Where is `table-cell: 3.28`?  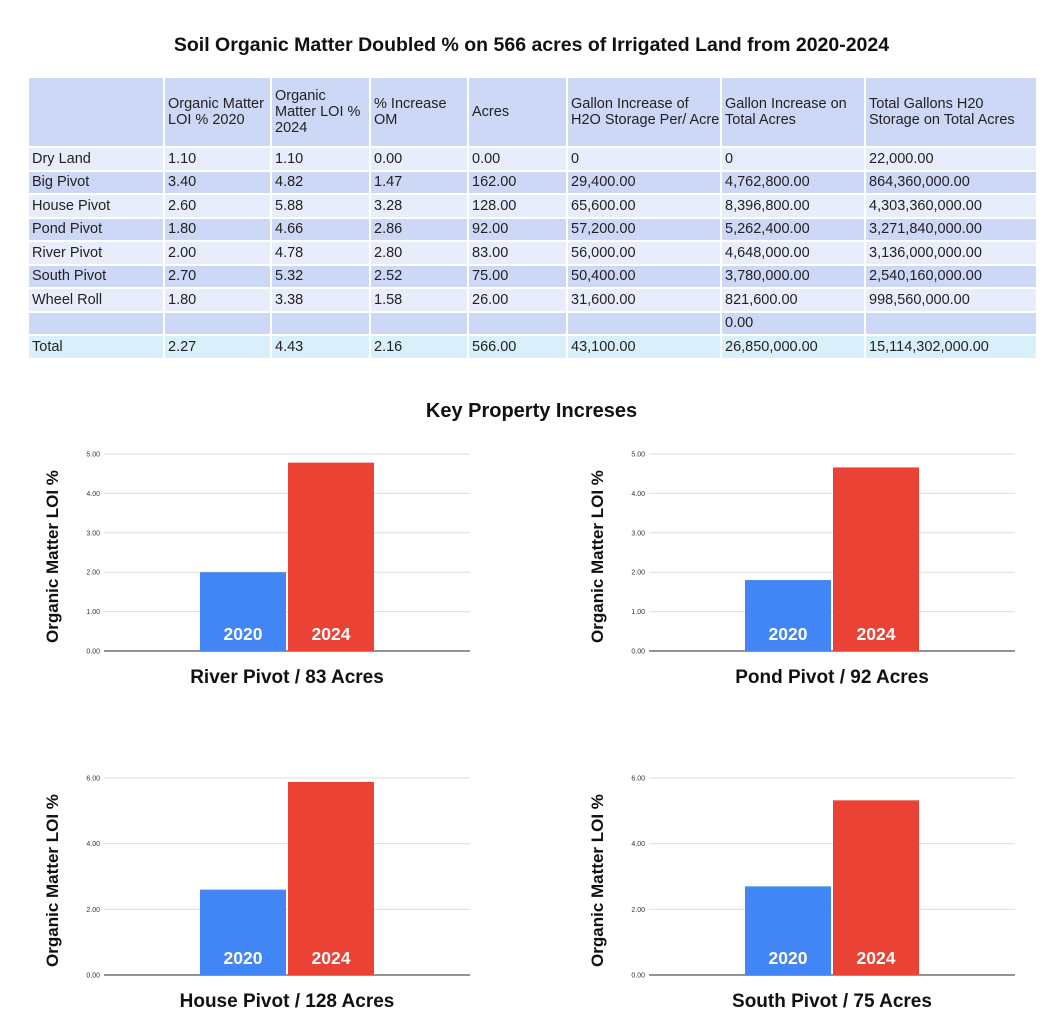 table-cell: 3.28 is located at coordinates (419, 206).